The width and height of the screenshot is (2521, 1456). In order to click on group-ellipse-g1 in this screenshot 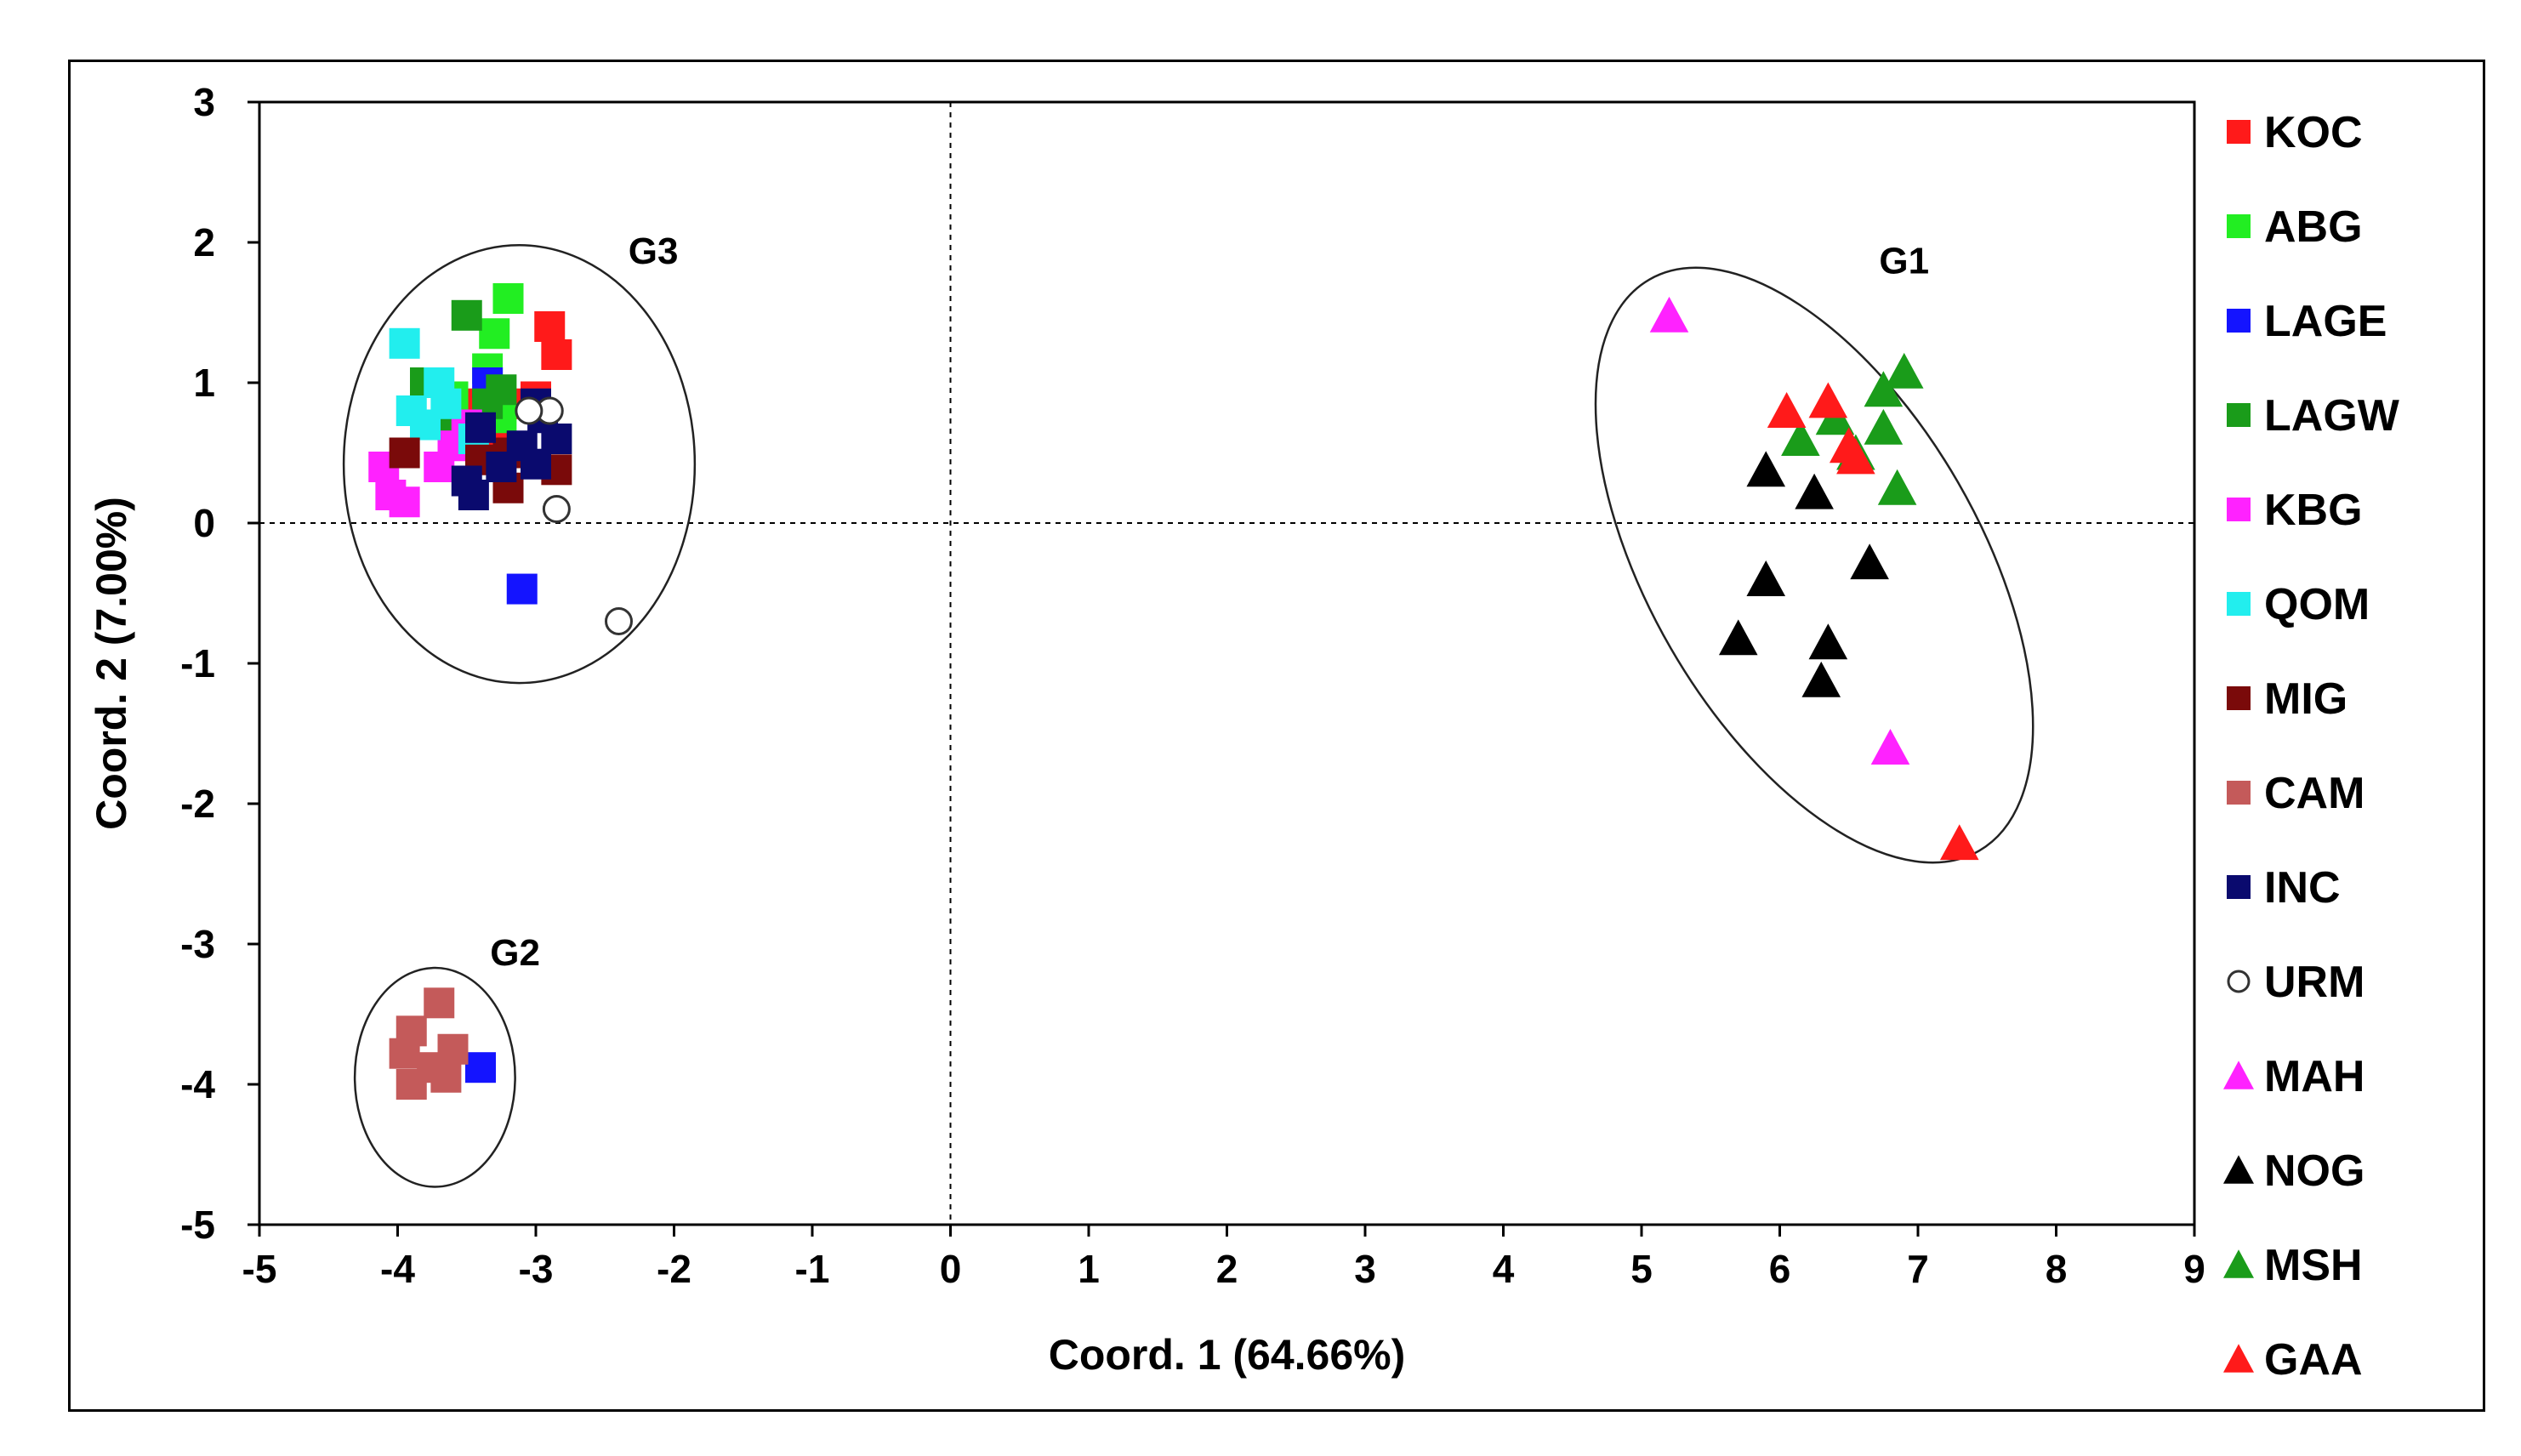, I will do `click(1814, 565)`.